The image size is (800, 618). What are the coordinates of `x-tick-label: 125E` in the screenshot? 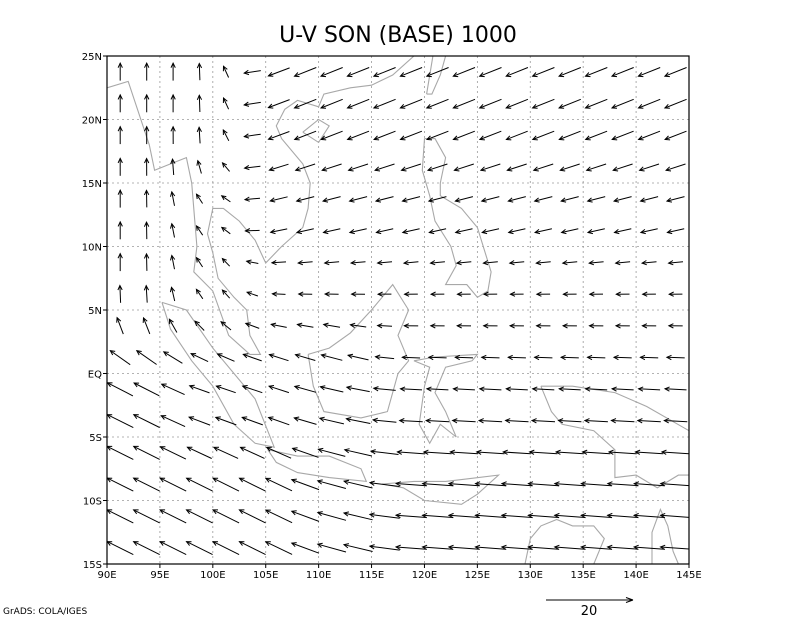 It's located at (477, 575).